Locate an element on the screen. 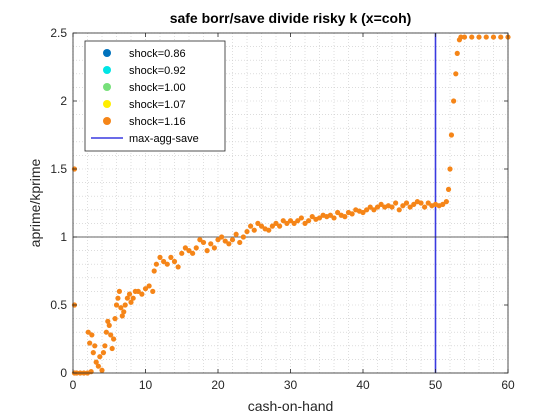 The image size is (560, 420). x-tick-label: 10 is located at coordinates (146, 385).